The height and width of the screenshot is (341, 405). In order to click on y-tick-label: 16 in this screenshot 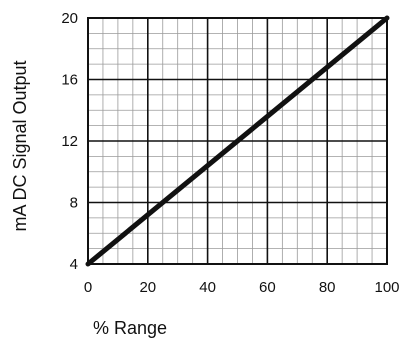, I will do `click(69, 80)`.